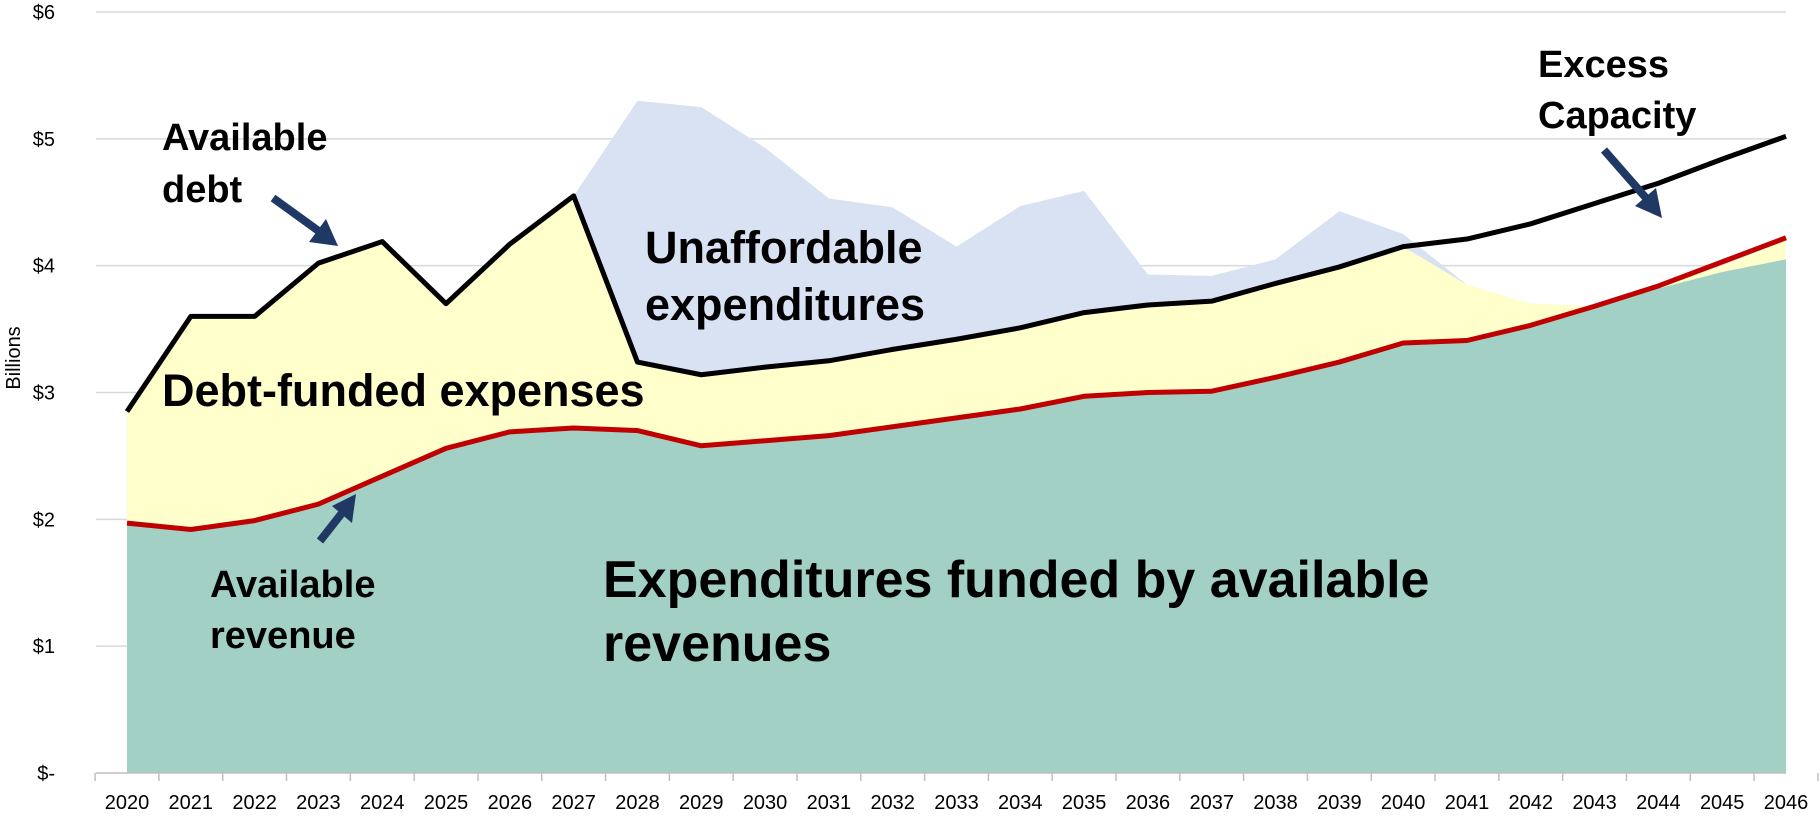  What do you see at coordinates (765, 803) in the screenshot?
I see `x-tick-label: 2030` at bounding box center [765, 803].